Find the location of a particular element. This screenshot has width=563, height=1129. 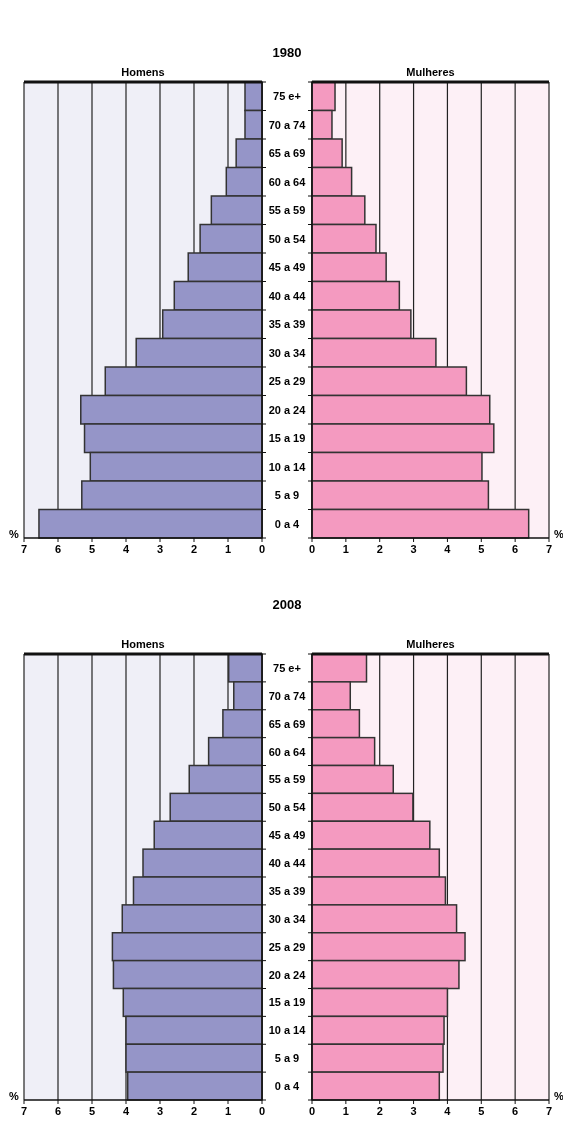

chart-title: 1980 is located at coordinates (287, 52).